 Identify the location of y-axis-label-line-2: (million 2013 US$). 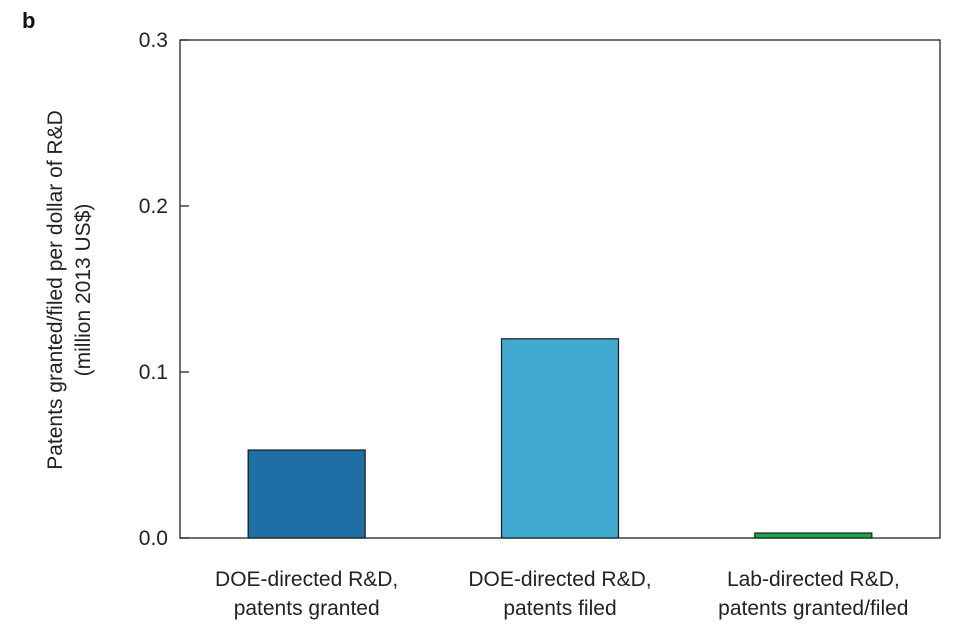
(83, 290).